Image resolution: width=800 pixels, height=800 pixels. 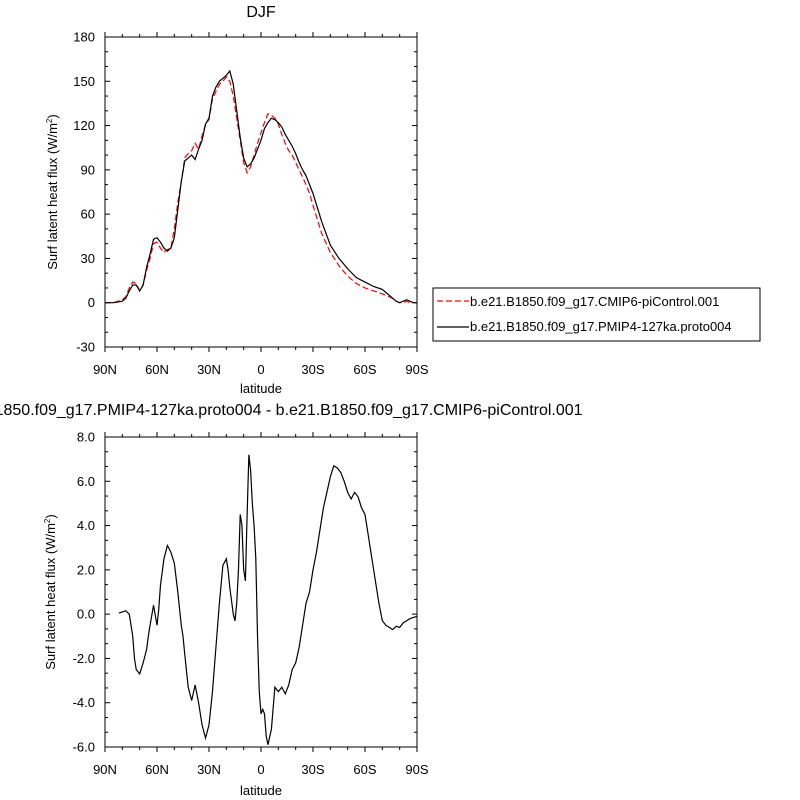 I want to click on bottom-ytick-label: 0.0, so click(x=86, y=614).